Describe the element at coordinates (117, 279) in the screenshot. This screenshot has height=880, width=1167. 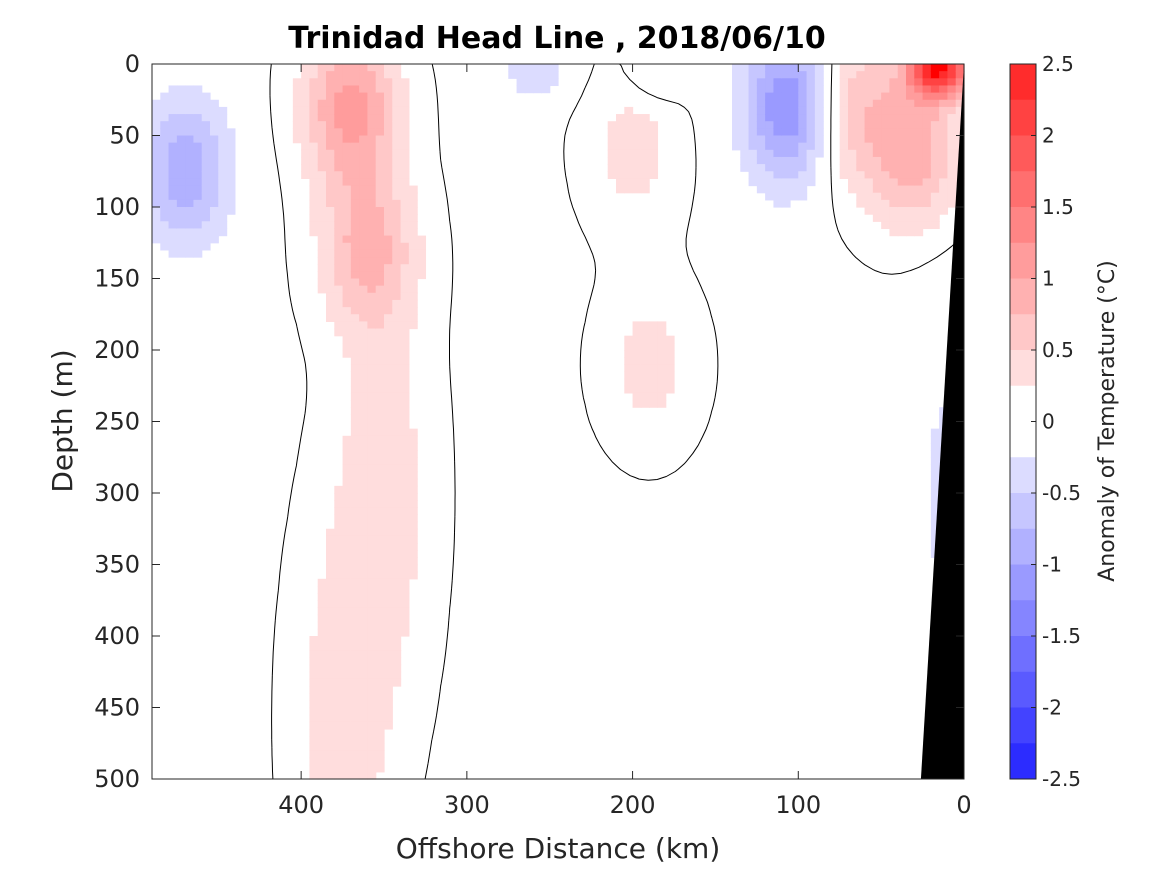
I see `y-tick-label: 150` at that location.